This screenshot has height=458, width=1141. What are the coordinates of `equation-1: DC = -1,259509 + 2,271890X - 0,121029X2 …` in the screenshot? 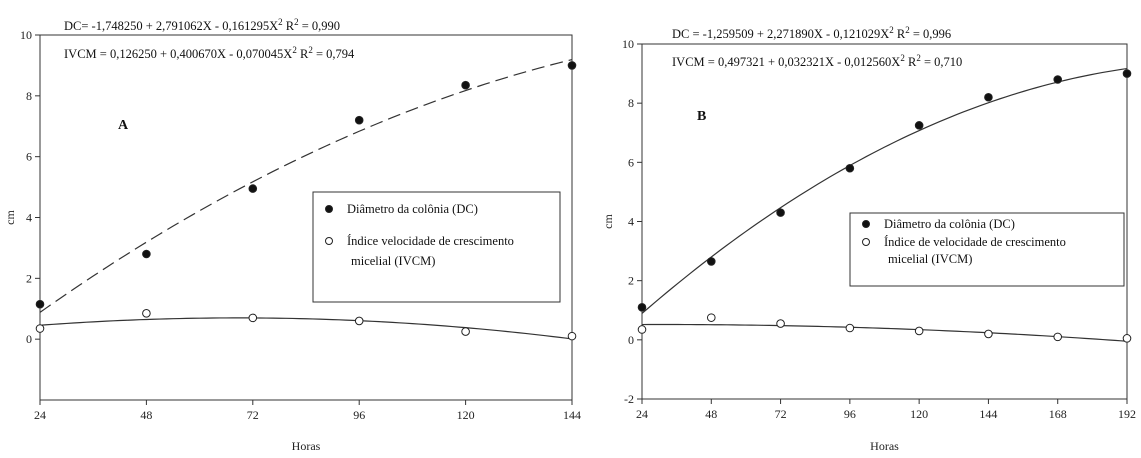 It's located at (811, 33).